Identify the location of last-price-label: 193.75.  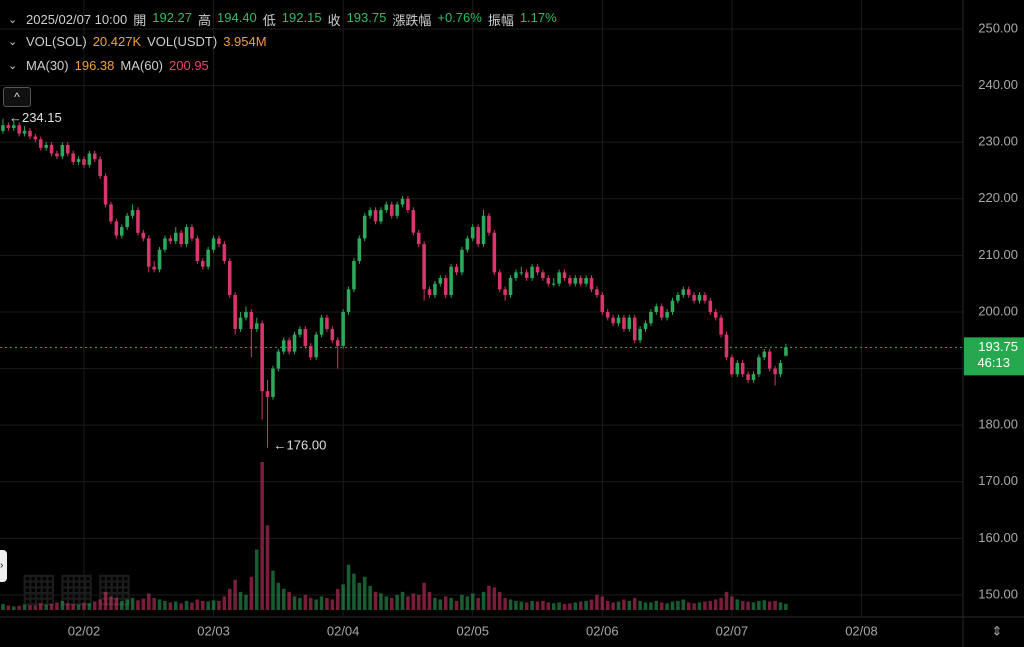
(998, 346).